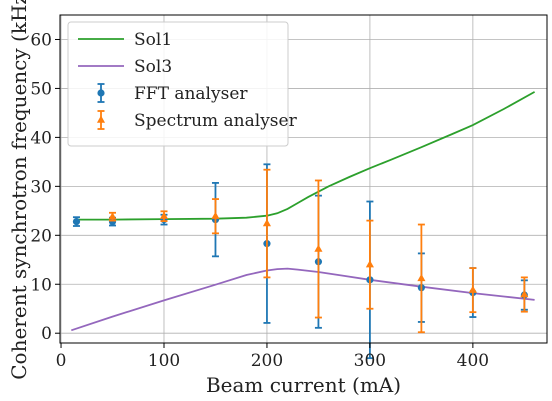  Describe the element at coordinates (153, 67) in the screenshot. I see `legend-label: Sol3` at that location.